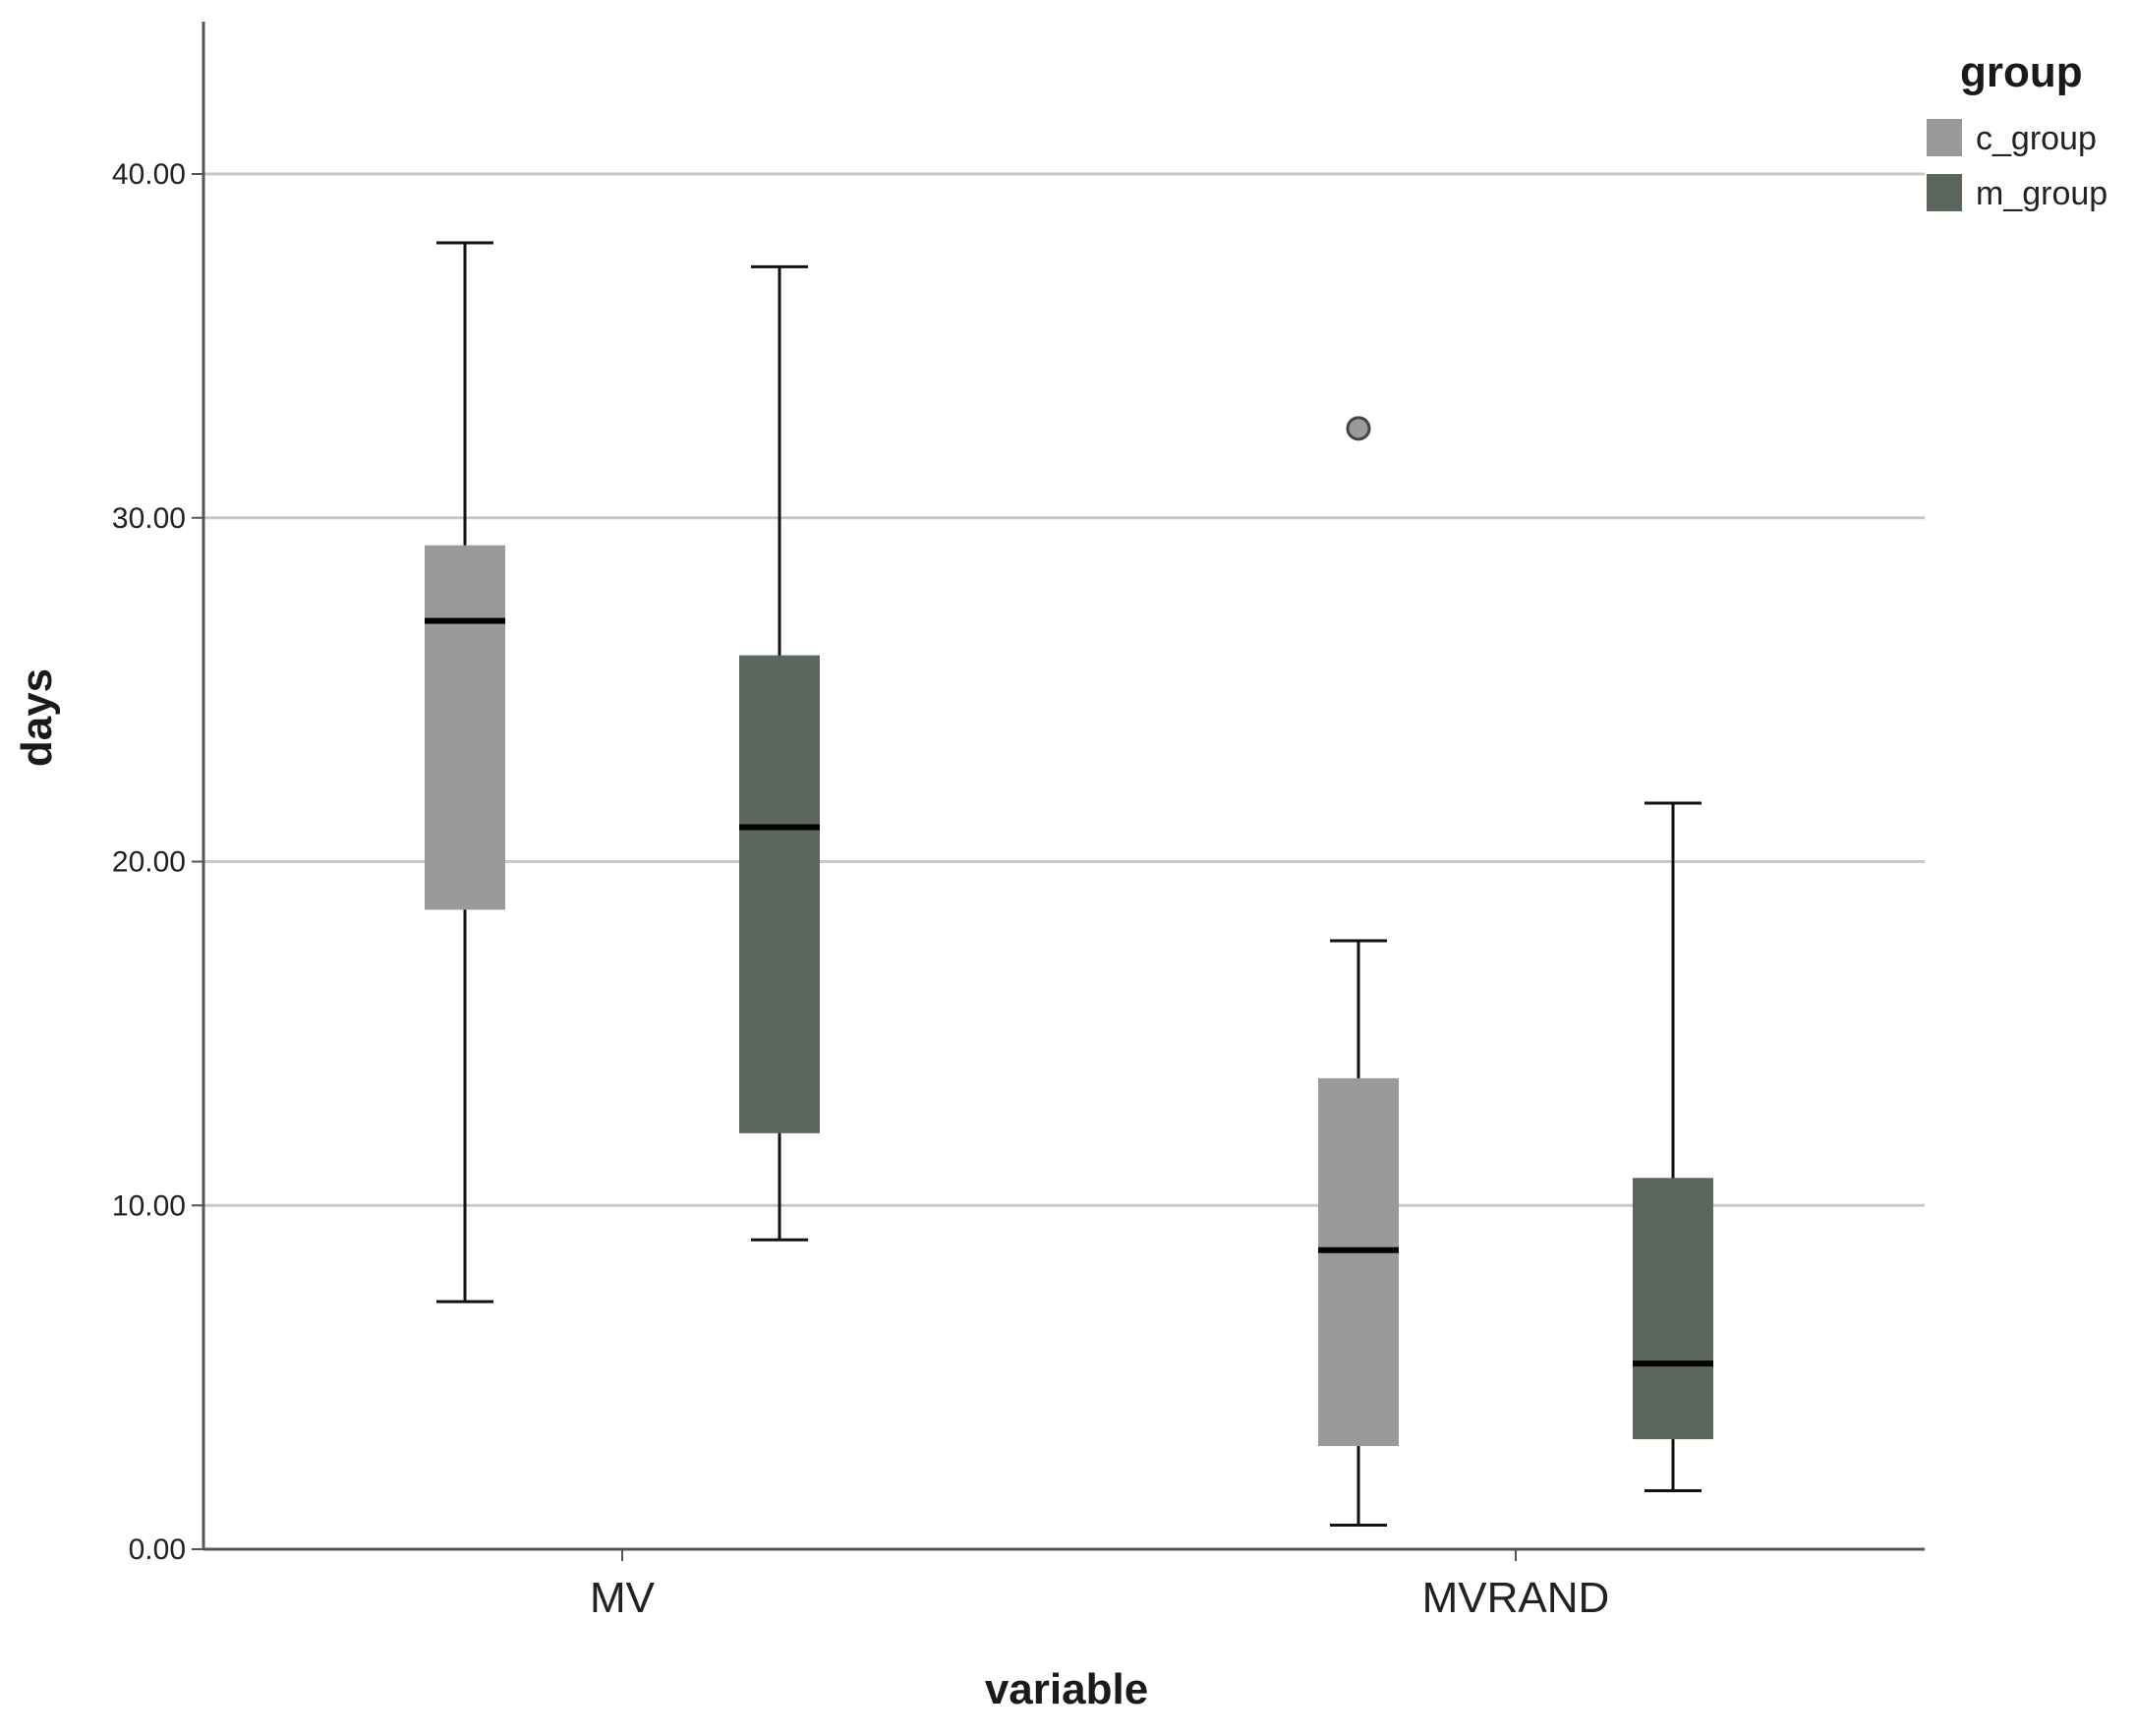  What do you see at coordinates (2017, 165) in the screenshot?
I see `legend-items: c_group m_group` at bounding box center [2017, 165].